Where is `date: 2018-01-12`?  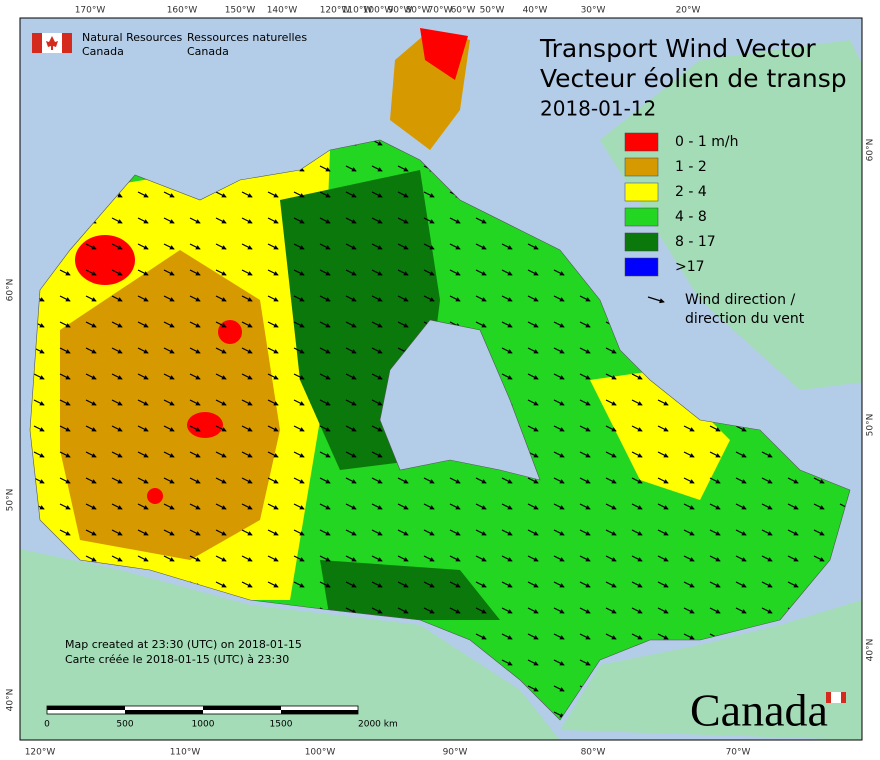 date: 2018-01-12 is located at coordinates (598, 109).